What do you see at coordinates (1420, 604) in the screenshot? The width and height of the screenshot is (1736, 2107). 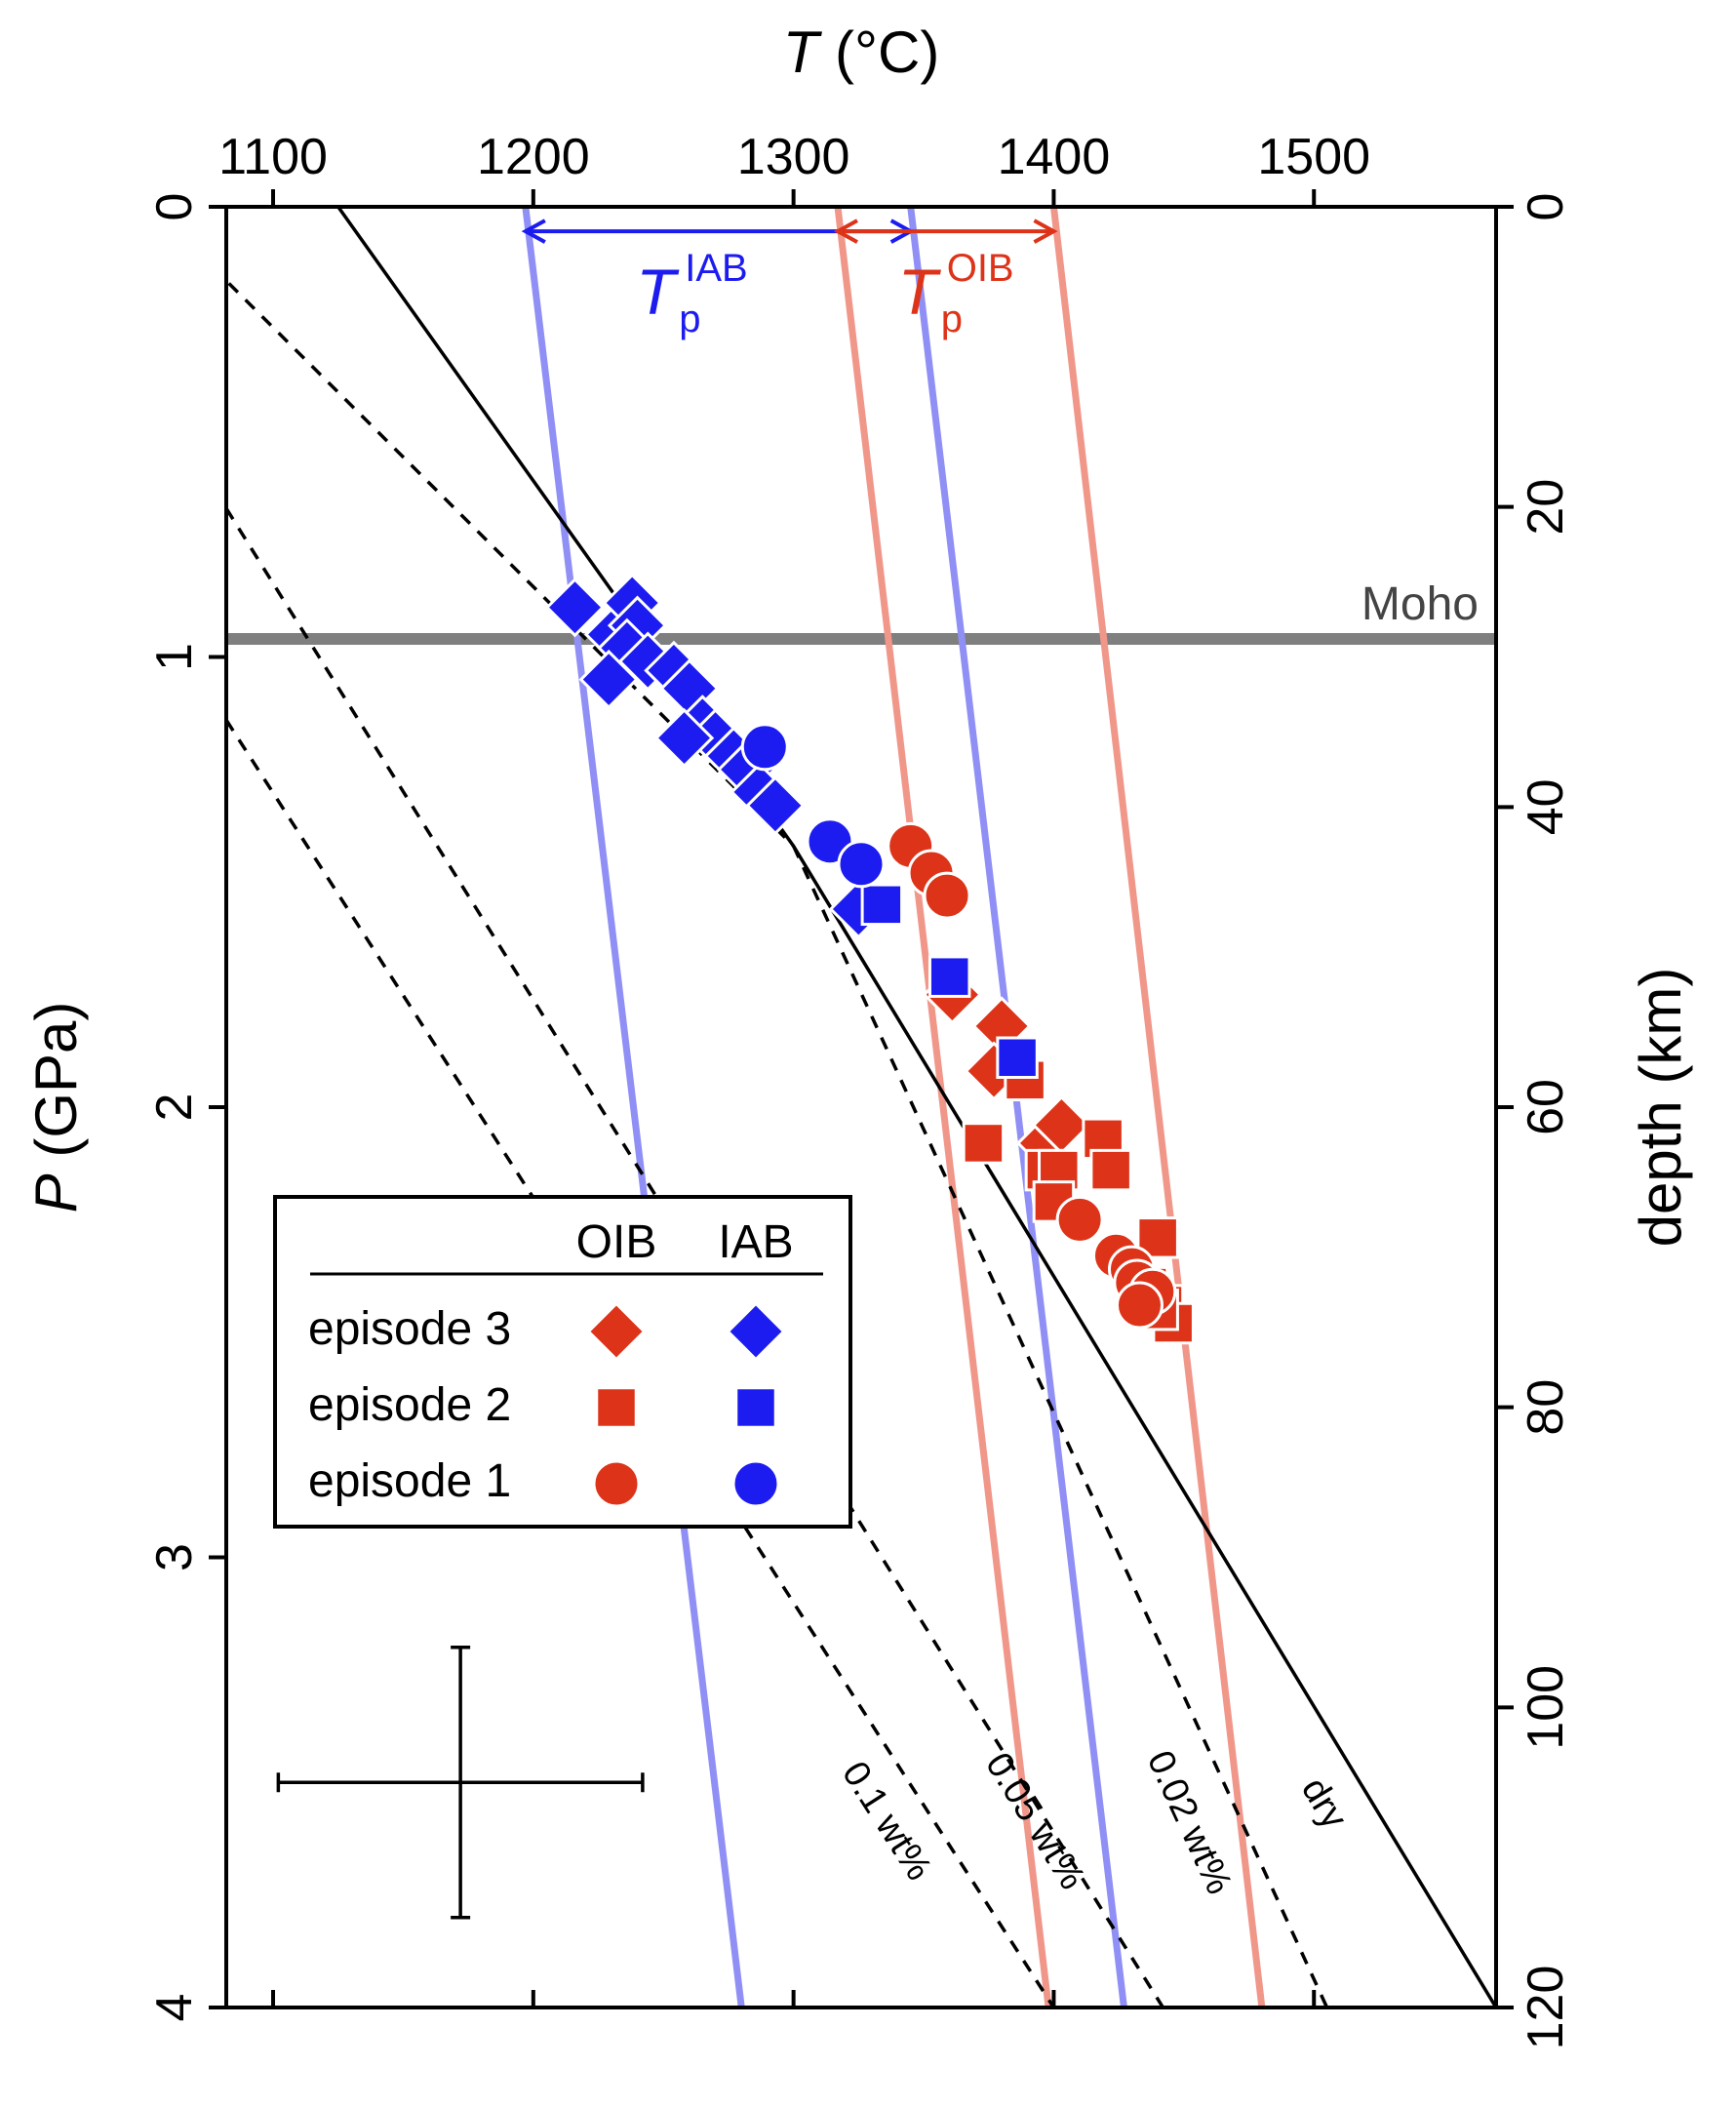 I see `moho-label: Moho` at bounding box center [1420, 604].